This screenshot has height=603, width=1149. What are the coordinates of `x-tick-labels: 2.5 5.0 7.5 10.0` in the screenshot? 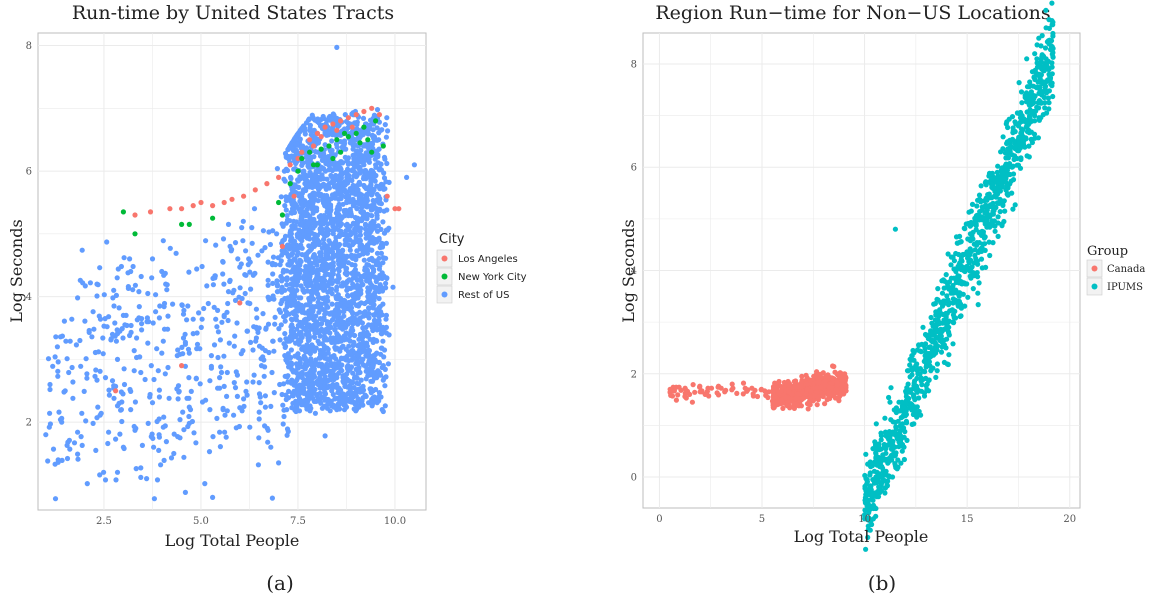 It's located at (251, 521).